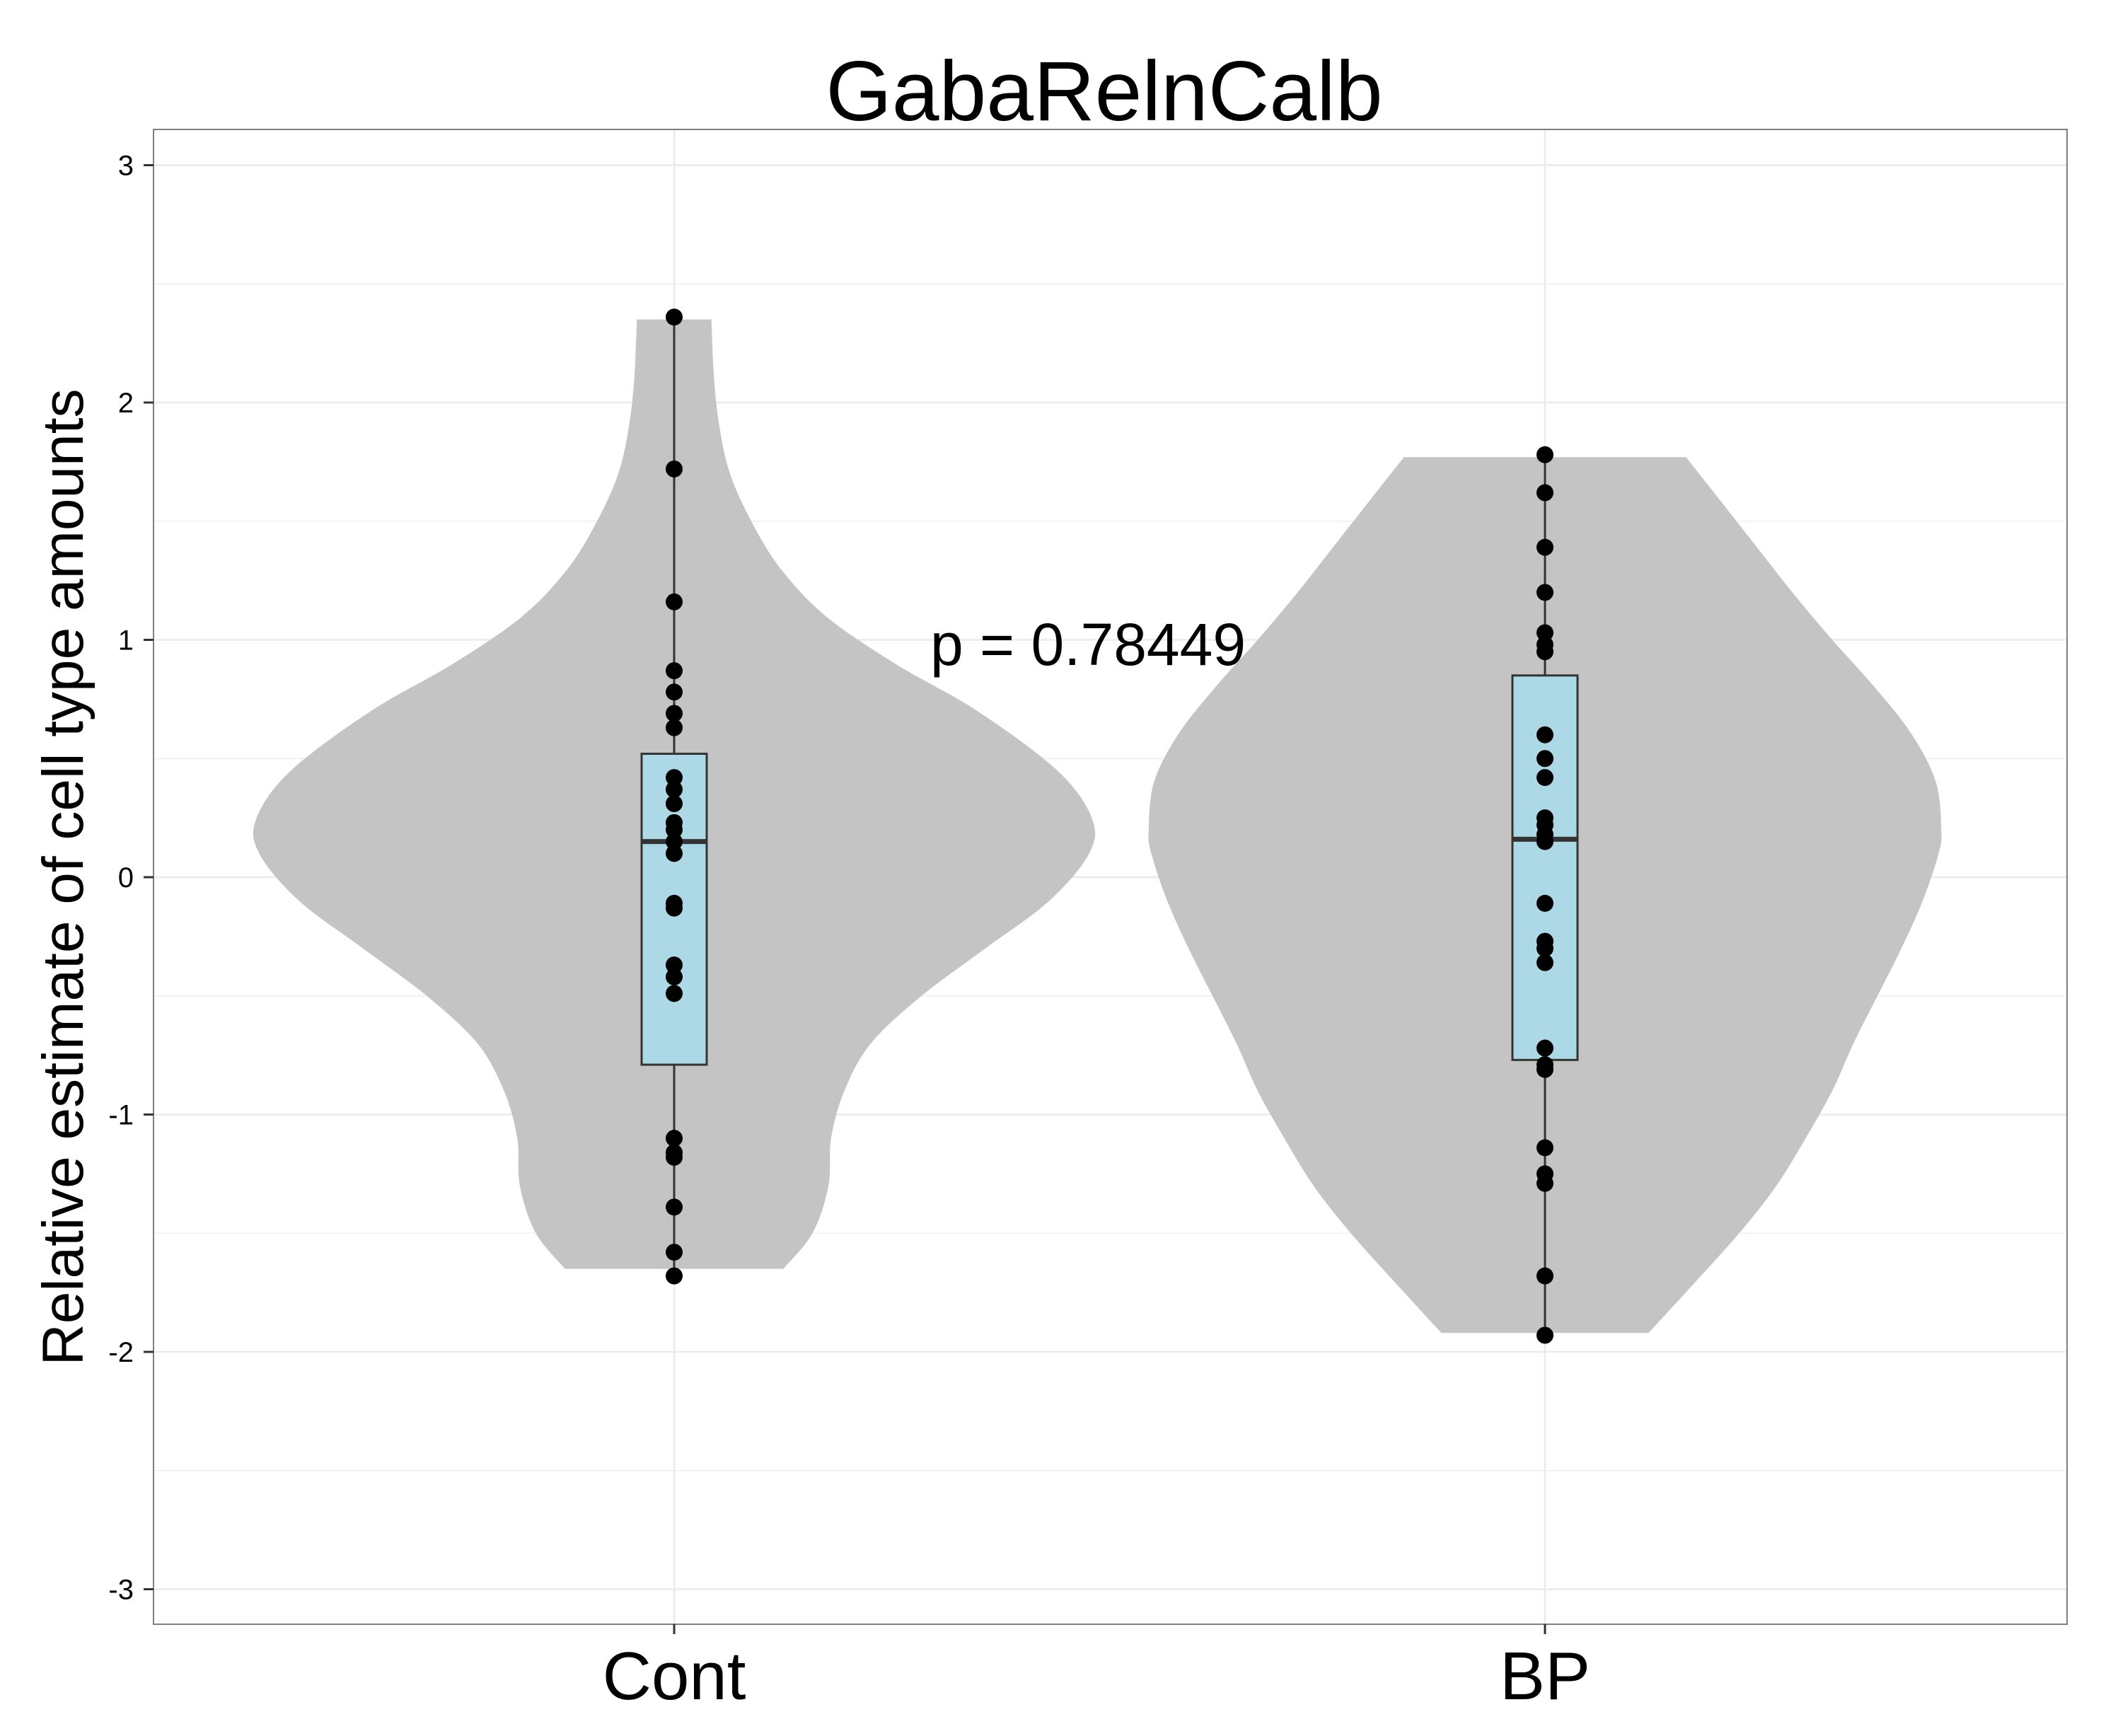 The height and width of the screenshot is (1736, 2101). Describe the element at coordinates (126, 403) in the screenshot. I see `y-tick-label: 2` at that location.